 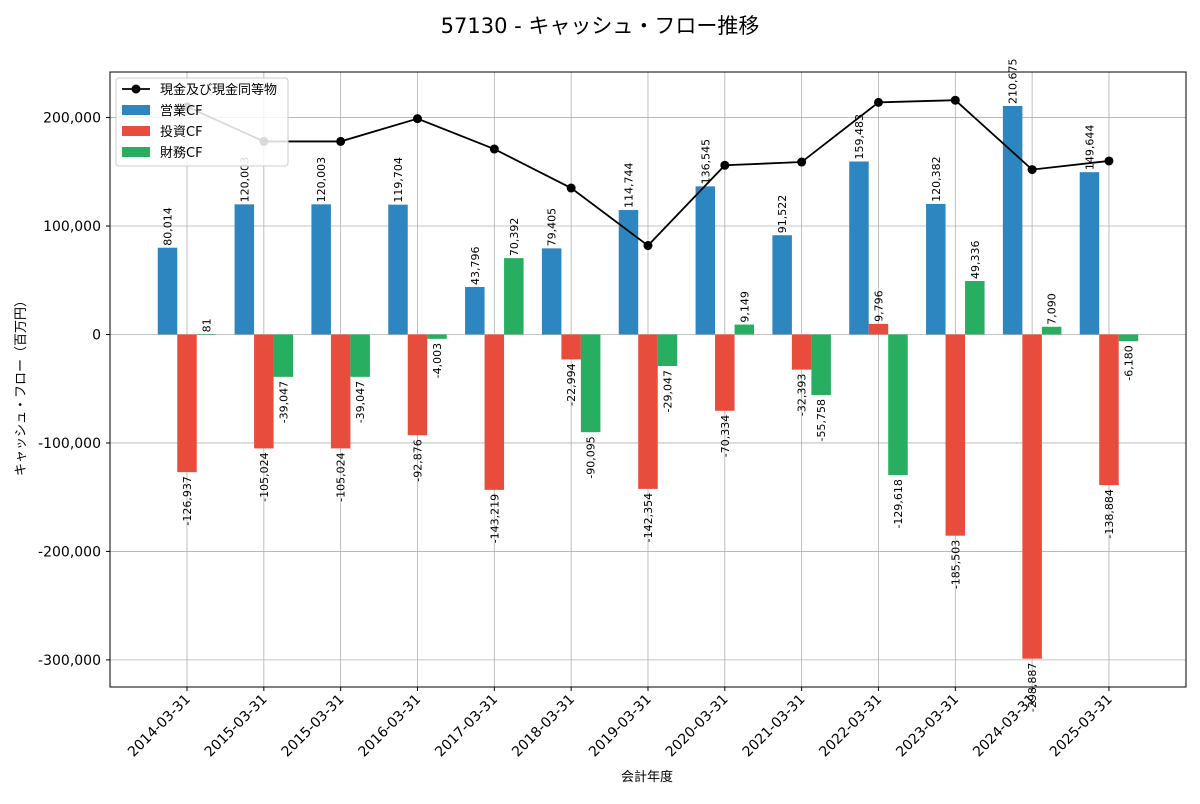 I want to click on data-label-投資CF: -143,219, so click(x=494, y=518).